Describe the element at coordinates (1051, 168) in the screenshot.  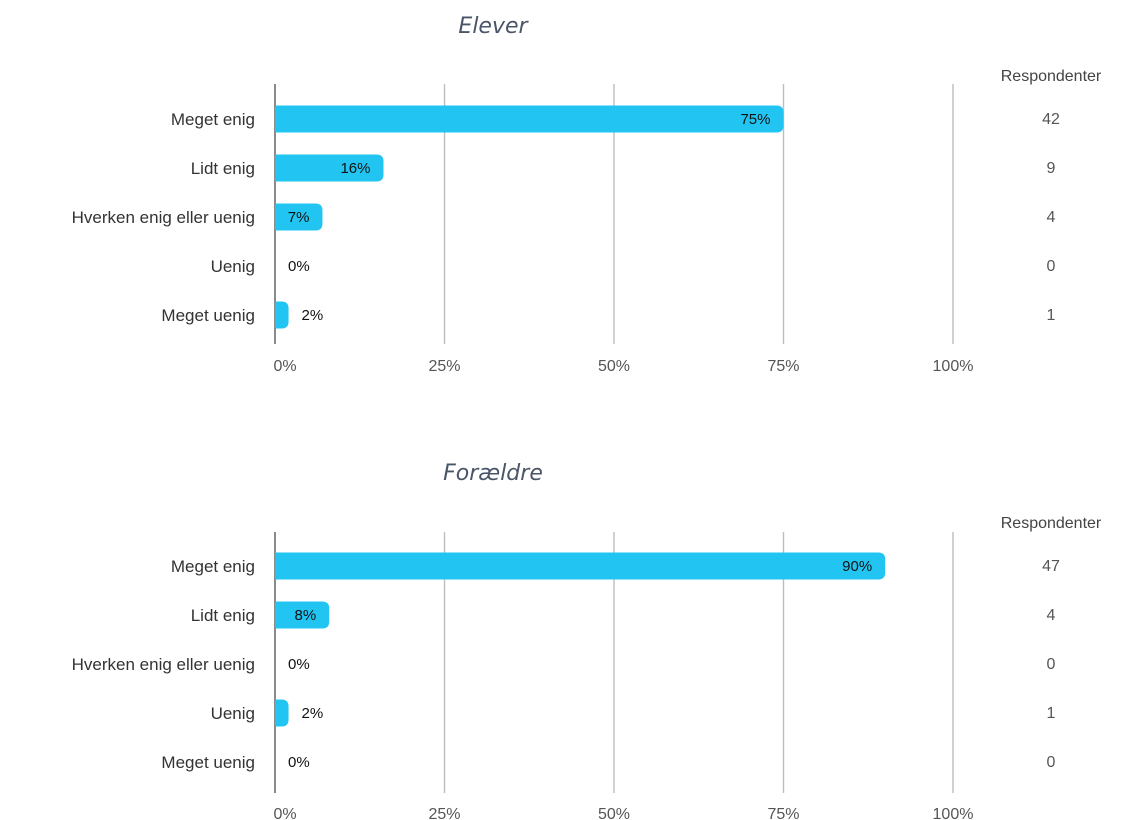
I see `respondent-count: 9` at that location.